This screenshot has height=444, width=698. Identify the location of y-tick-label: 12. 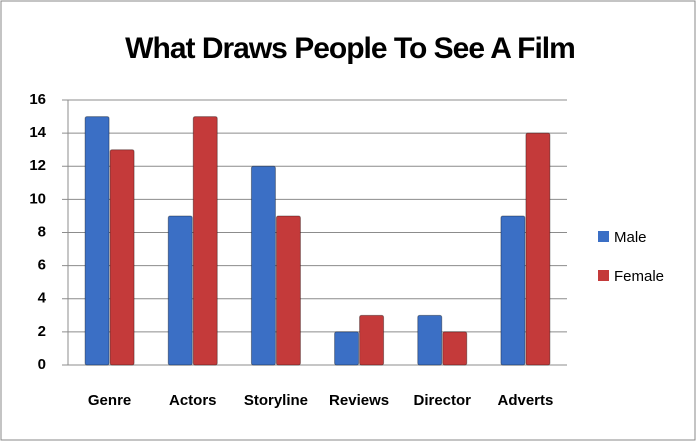
(37, 165).